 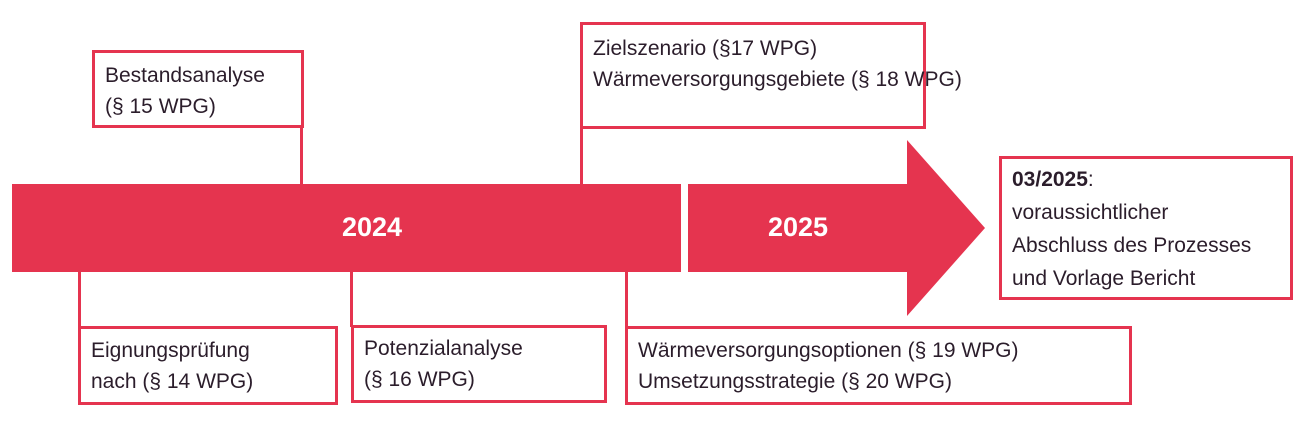 I want to click on connector-bestand, so click(x=301, y=155).